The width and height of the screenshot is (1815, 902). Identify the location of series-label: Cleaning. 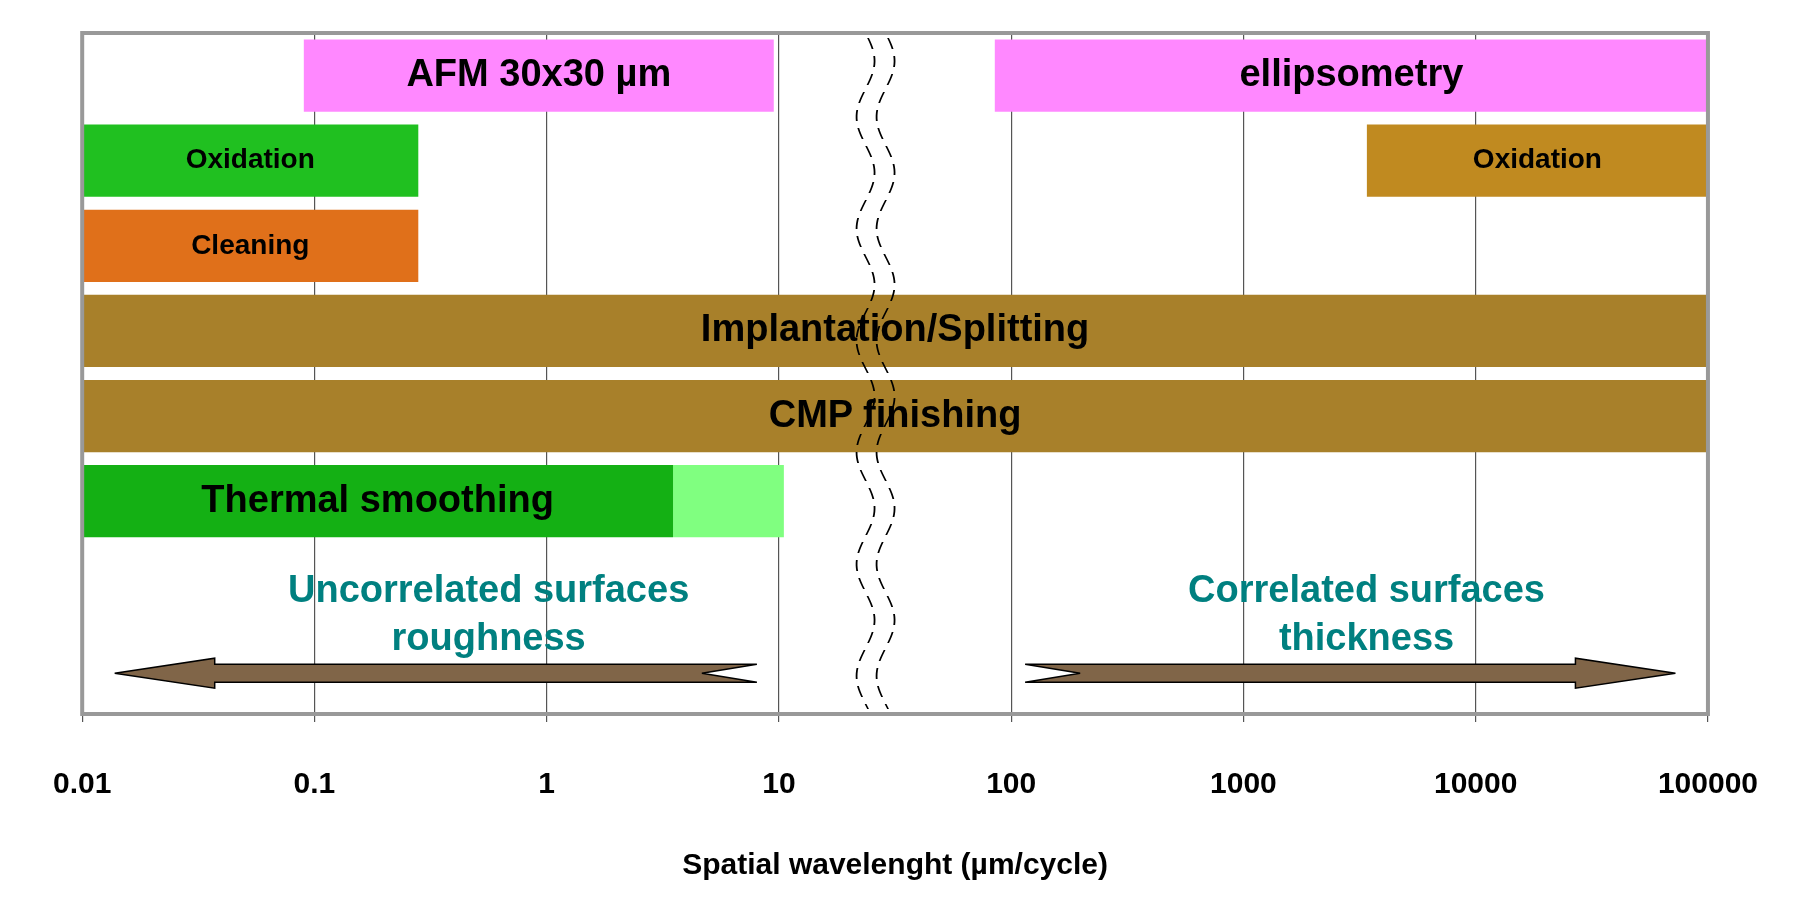
(250, 244).